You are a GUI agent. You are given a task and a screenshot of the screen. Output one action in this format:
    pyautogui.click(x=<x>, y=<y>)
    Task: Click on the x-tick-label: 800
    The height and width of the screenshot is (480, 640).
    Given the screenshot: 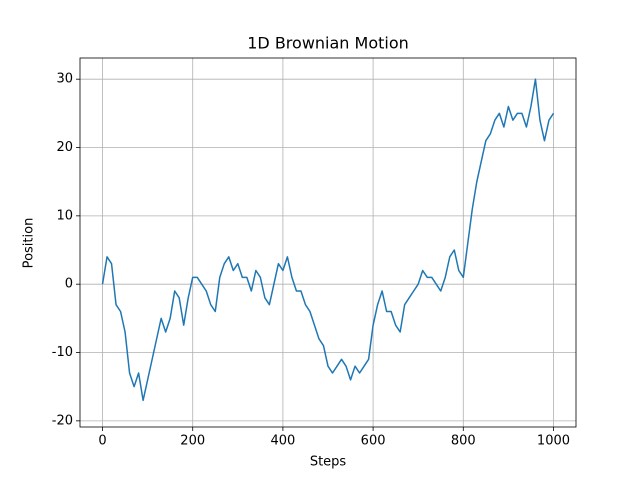 What is the action you would take?
    pyautogui.click(x=463, y=441)
    